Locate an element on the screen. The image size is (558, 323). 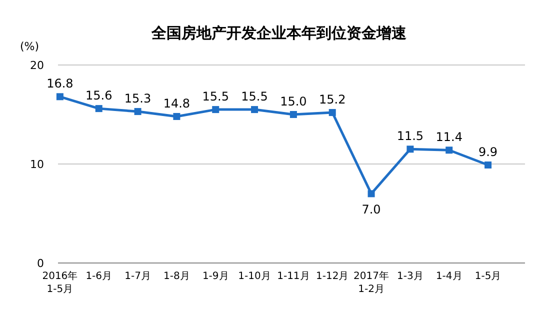
data-label: 15.0 is located at coordinates (293, 101).